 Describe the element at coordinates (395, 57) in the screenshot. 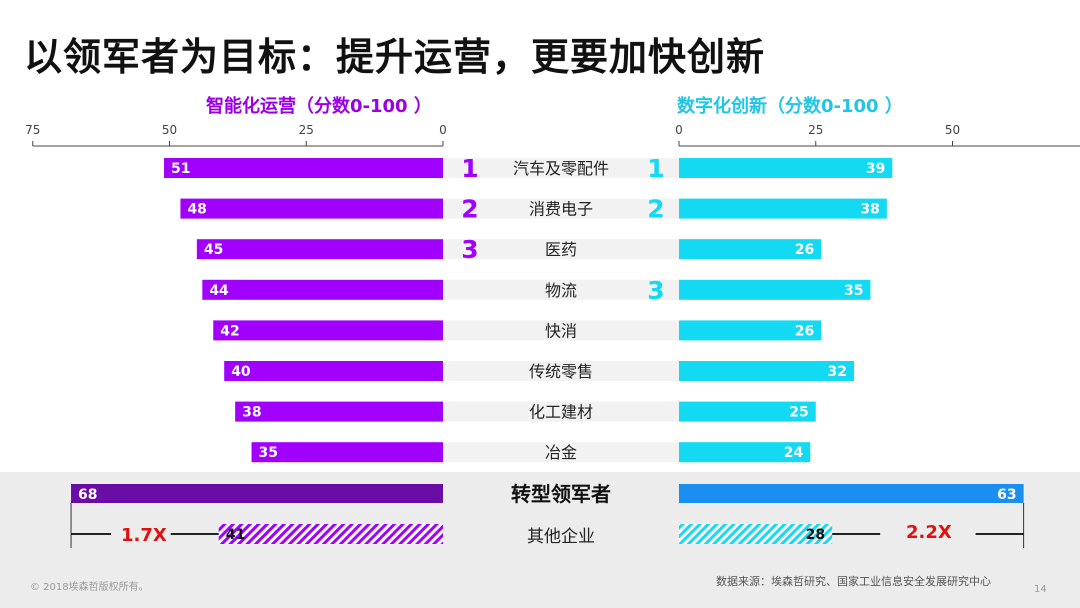

I see `page-title: 以领军者为目标：提升运营，更要加快创新` at that location.